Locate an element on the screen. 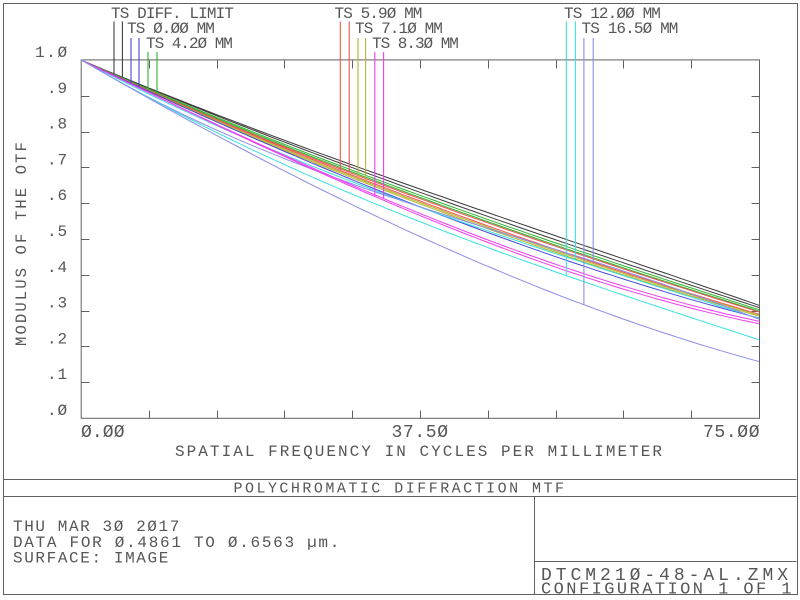 This screenshot has height=600, width=800. svg-text: DTCM21Ø-48-AL.ZMX is located at coordinates (666, 576).